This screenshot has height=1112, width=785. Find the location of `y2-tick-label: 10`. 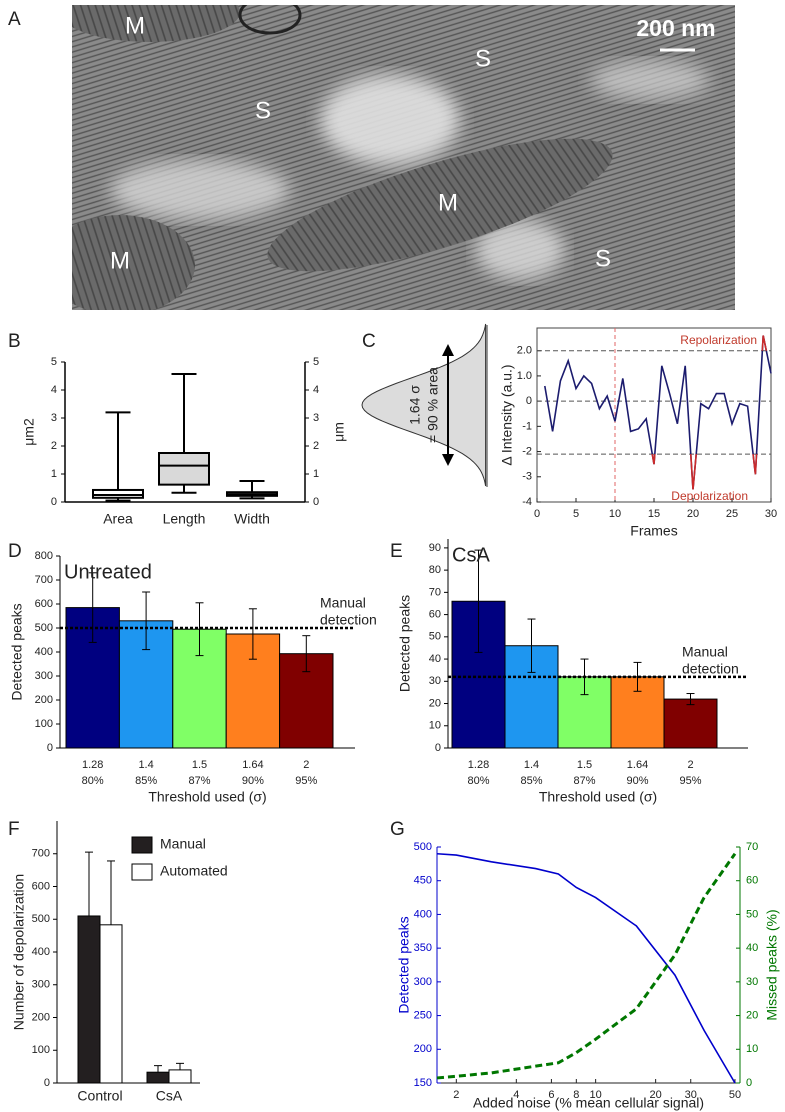

y2-tick-label: 10 is located at coordinates (752, 1049).